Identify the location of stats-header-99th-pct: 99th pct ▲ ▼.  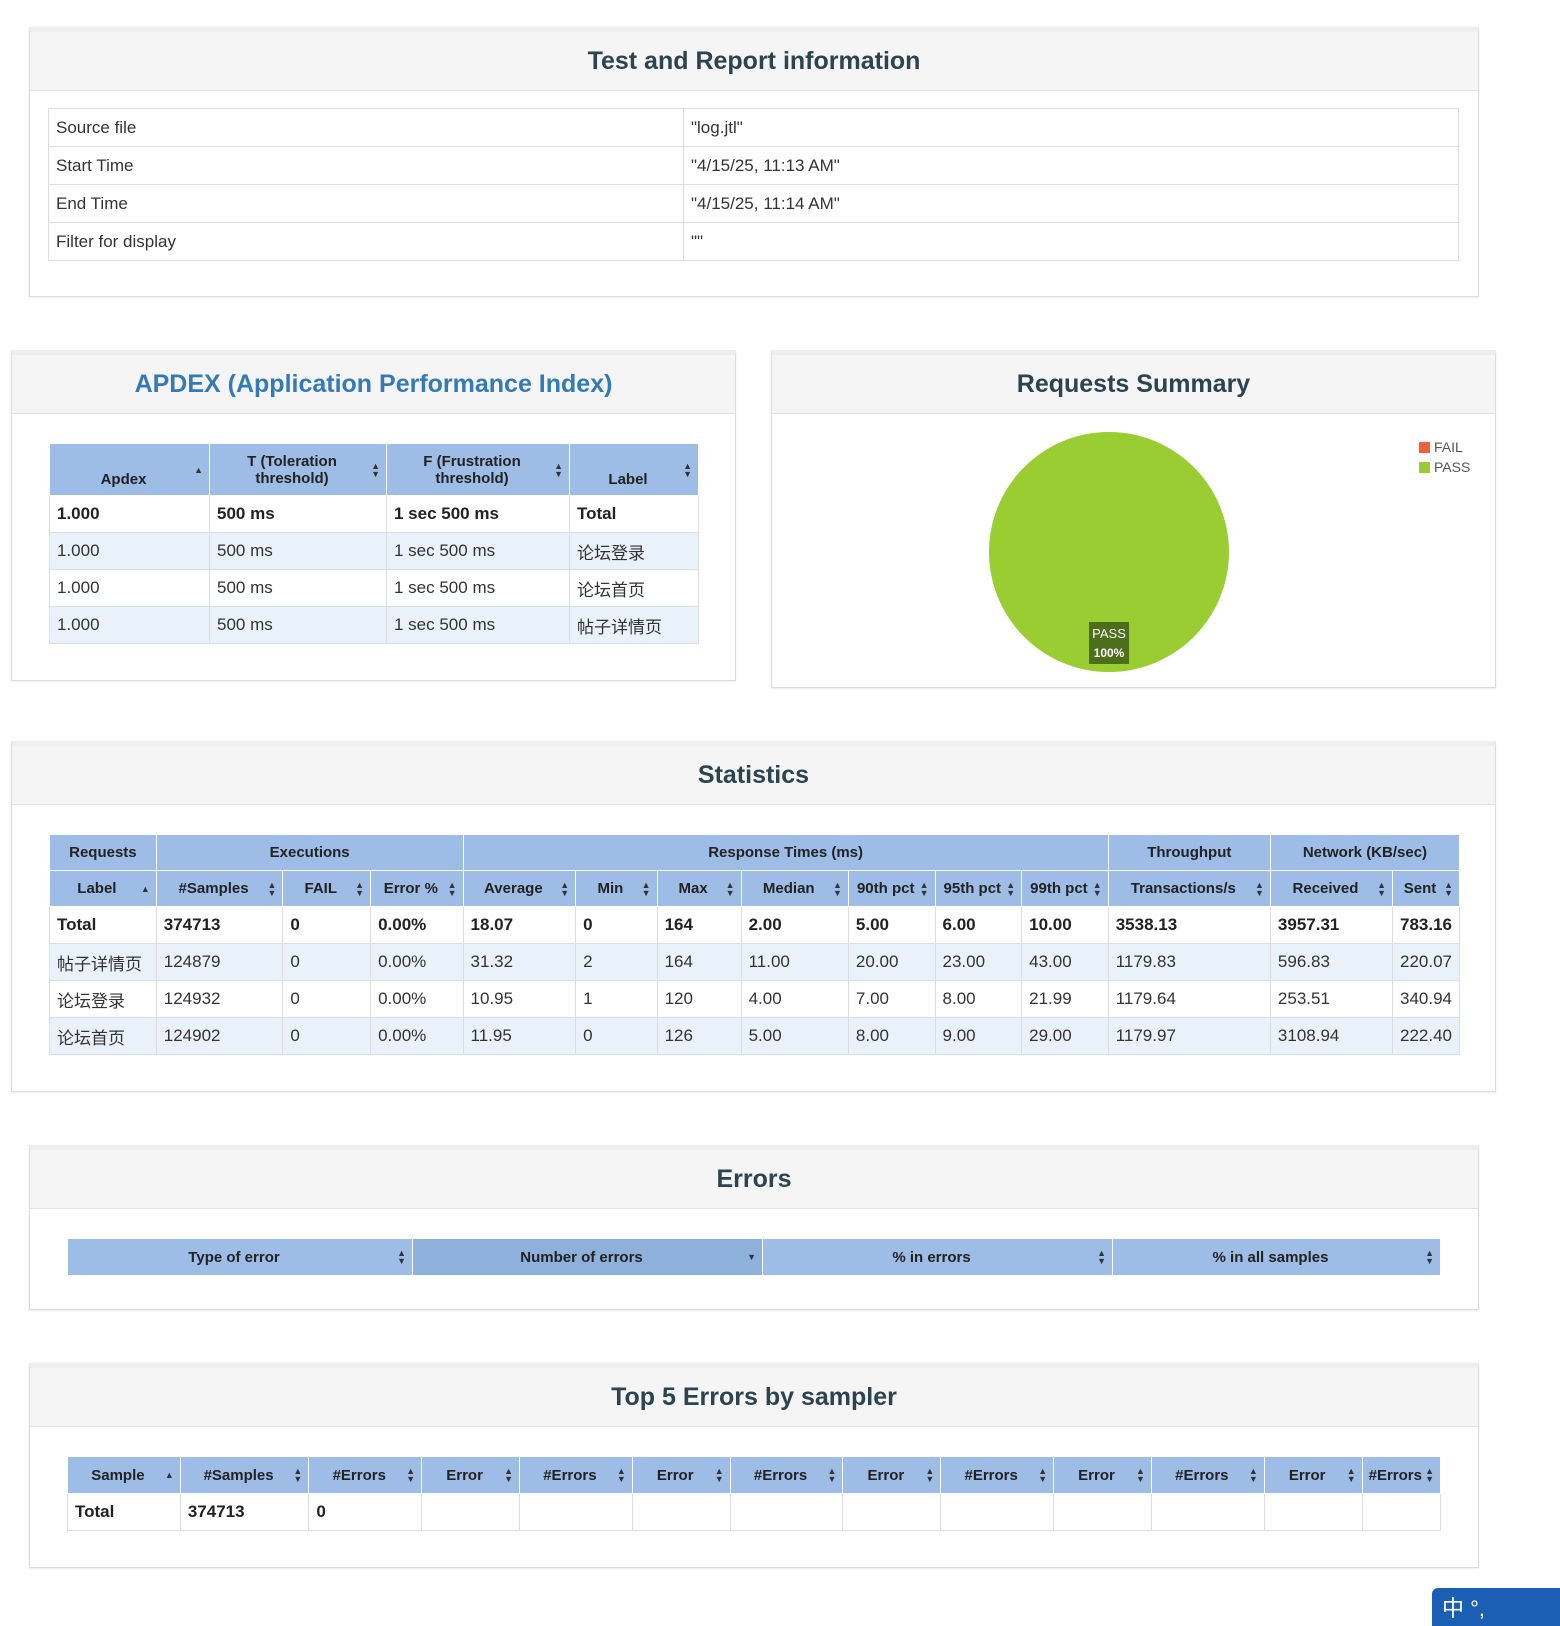
(1065, 888).